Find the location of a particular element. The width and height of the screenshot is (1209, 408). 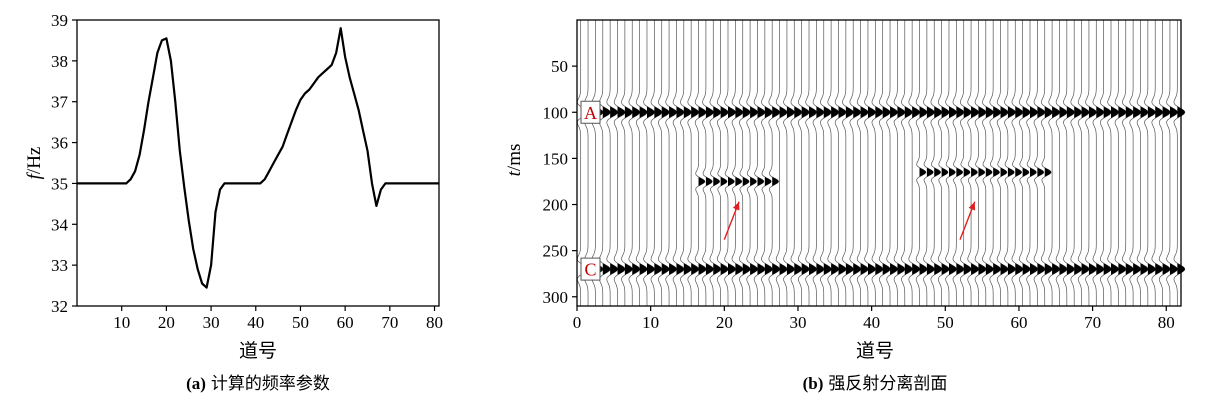

y-tick-label: 250 is located at coordinates (556, 251).